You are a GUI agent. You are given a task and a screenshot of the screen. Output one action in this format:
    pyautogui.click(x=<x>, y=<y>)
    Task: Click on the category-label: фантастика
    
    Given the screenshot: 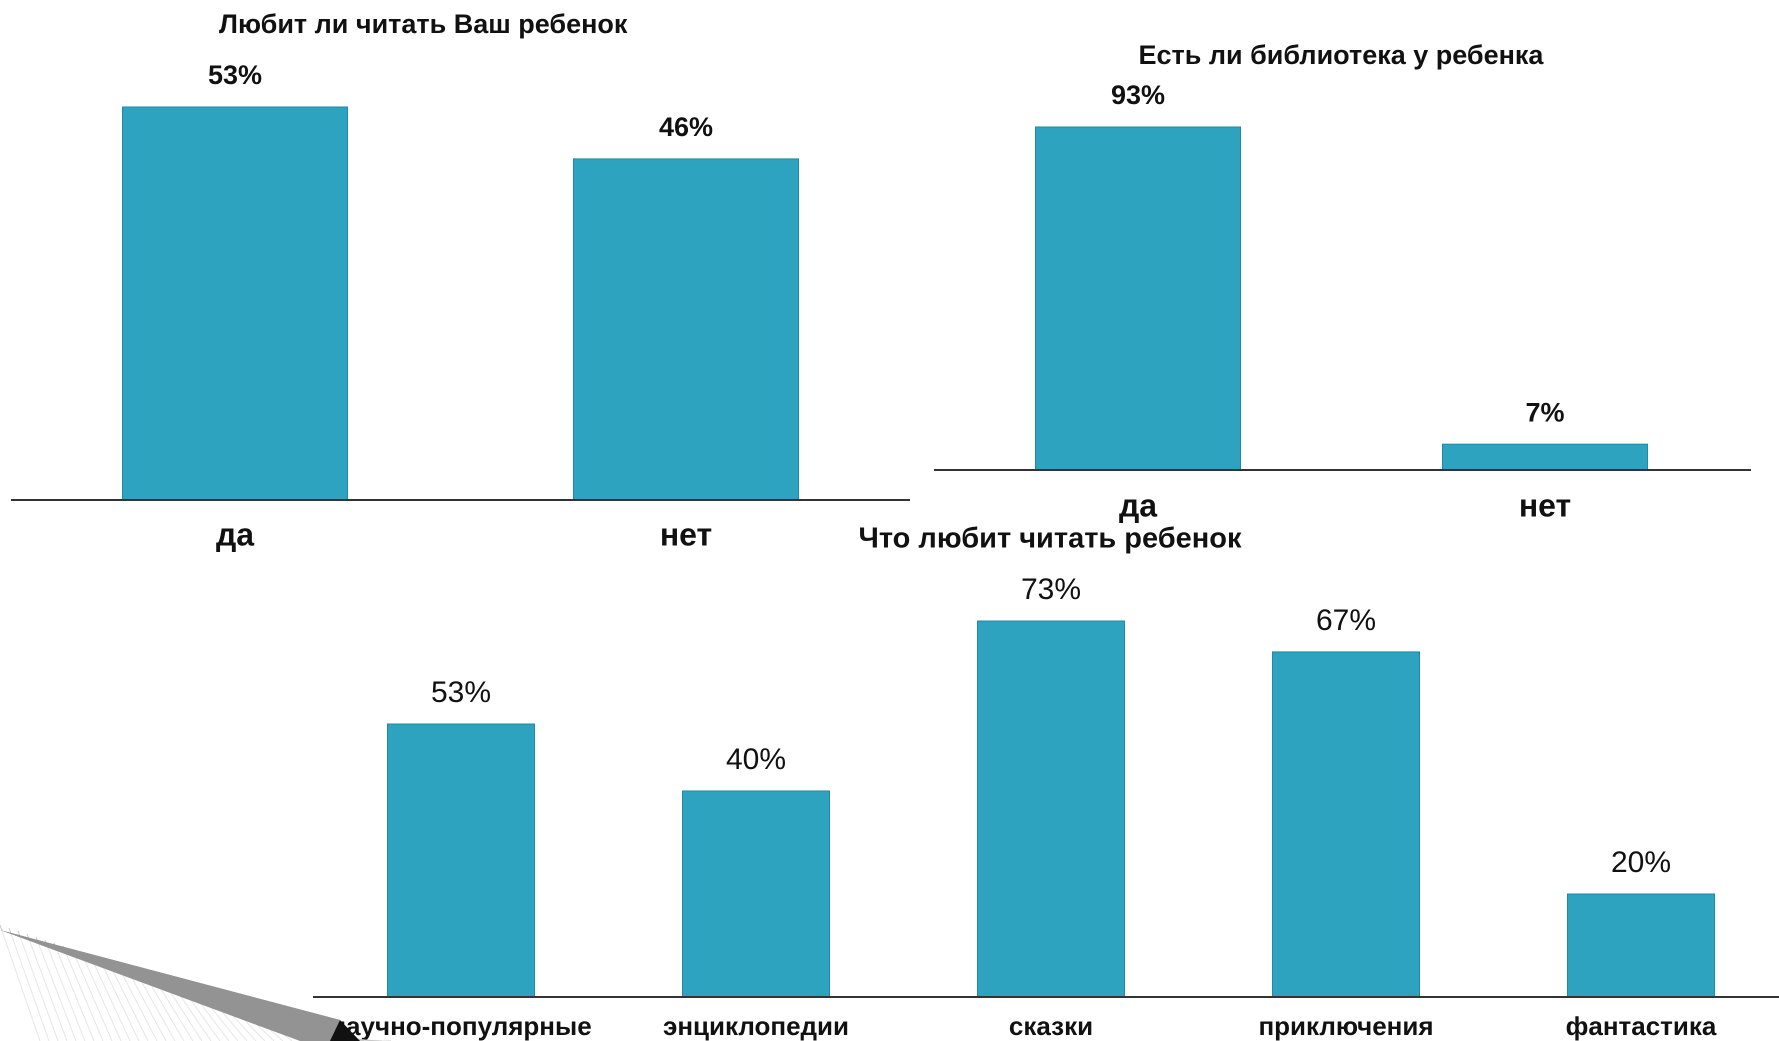 What is the action you would take?
    pyautogui.click(x=1641, y=1026)
    